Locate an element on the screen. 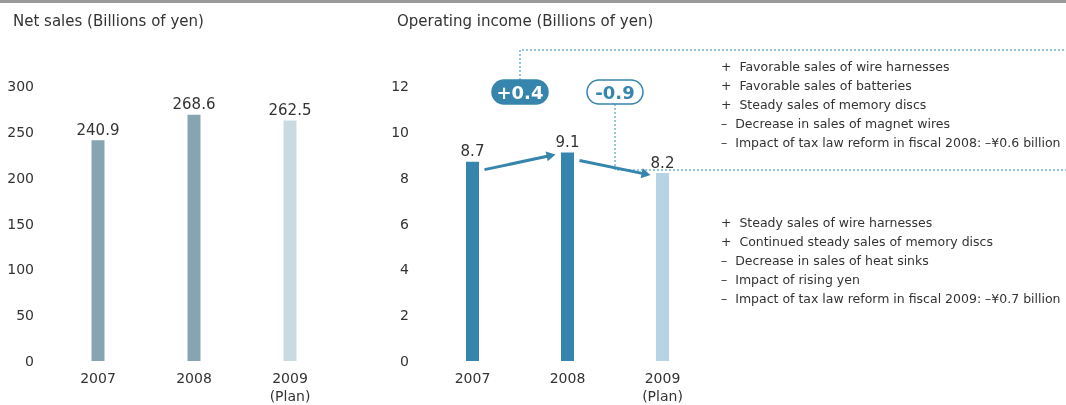 Image resolution: width=1066 pixels, height=405 pixels. chart-title: Operating income (Billions of yen) is located at coordinates (525, 20).